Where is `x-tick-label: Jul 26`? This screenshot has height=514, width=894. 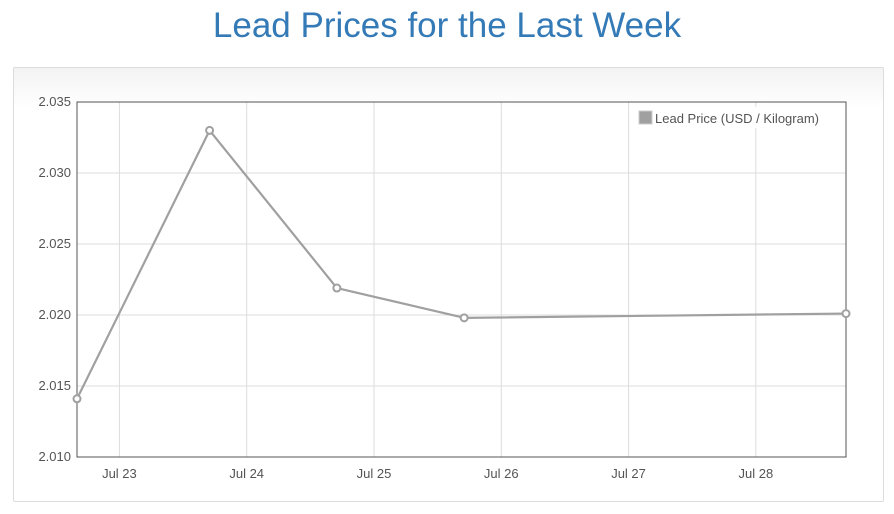 x-tick-label: Jul 26 is located at coordinates (501, 473).